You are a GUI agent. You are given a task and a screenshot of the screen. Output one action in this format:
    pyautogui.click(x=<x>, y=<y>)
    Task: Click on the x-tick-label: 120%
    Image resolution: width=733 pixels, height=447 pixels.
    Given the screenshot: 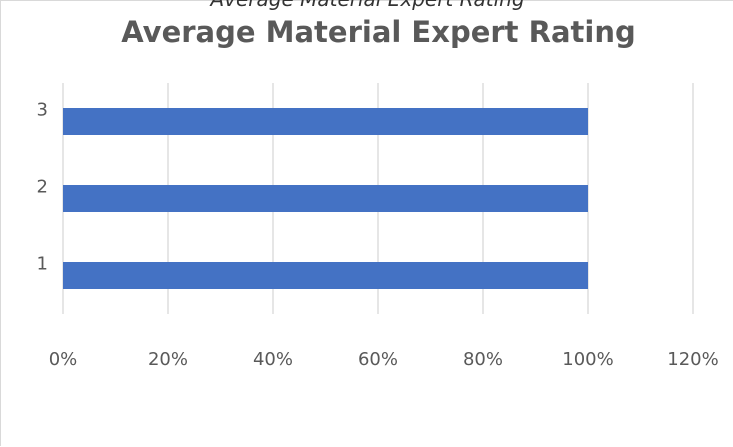 What is the action you would take?
    pyautogui.click(x=692, y=359)
    